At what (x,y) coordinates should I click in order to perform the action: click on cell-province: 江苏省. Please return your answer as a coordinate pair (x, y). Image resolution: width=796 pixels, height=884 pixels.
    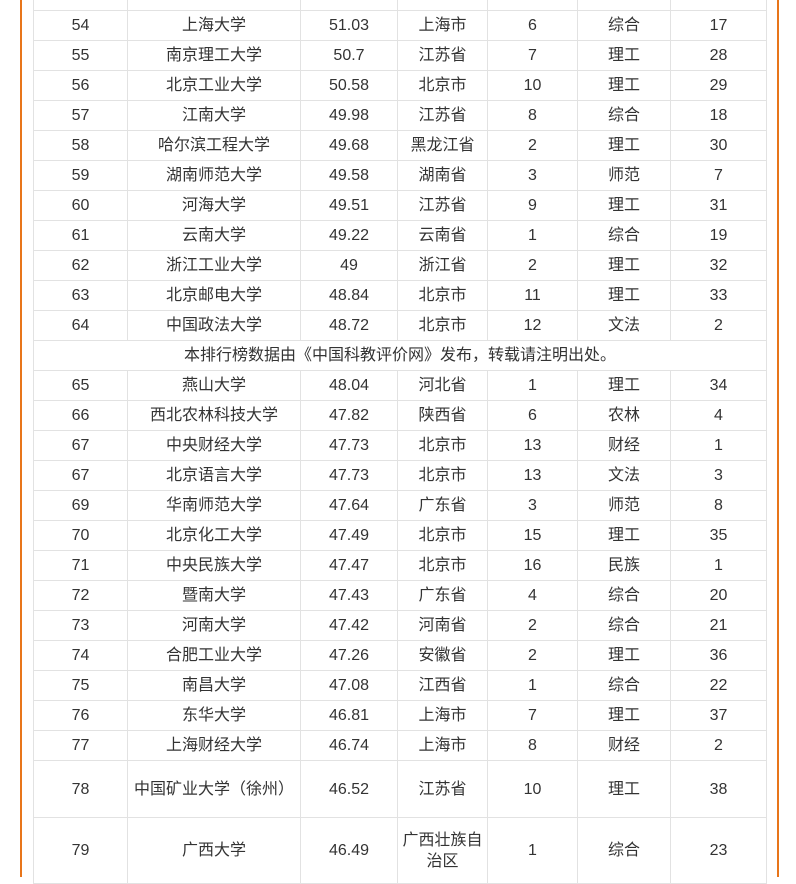
    Looking at the image, I should click on (442, 205).